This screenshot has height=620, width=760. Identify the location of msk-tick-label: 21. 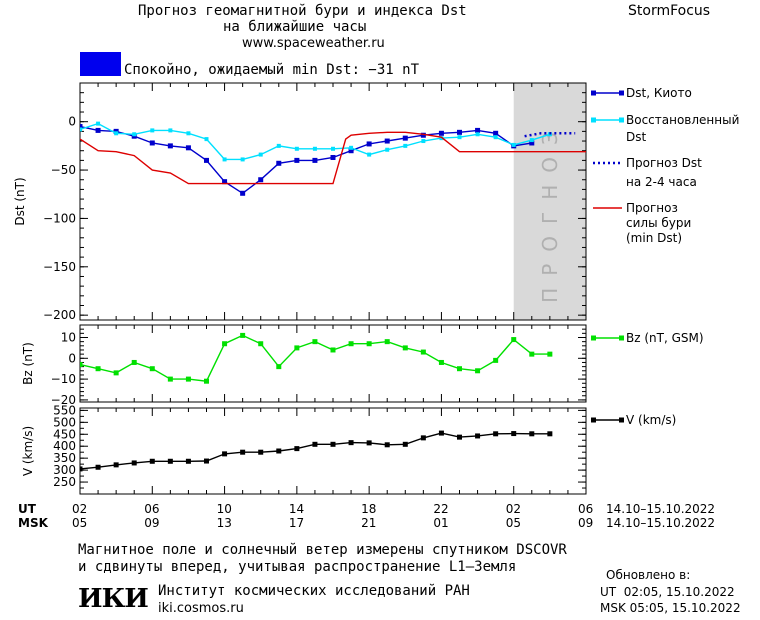
(369, 523).